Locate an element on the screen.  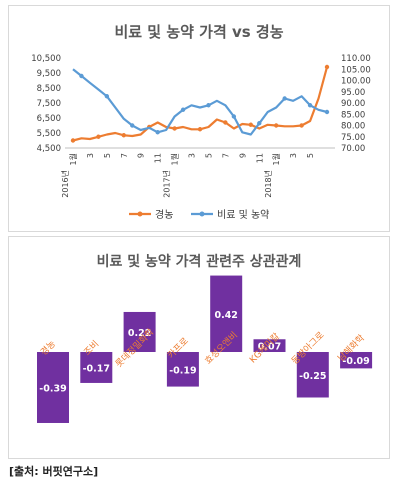
y-left-tick-label: 10,500 is located at coordinates (46, 59).